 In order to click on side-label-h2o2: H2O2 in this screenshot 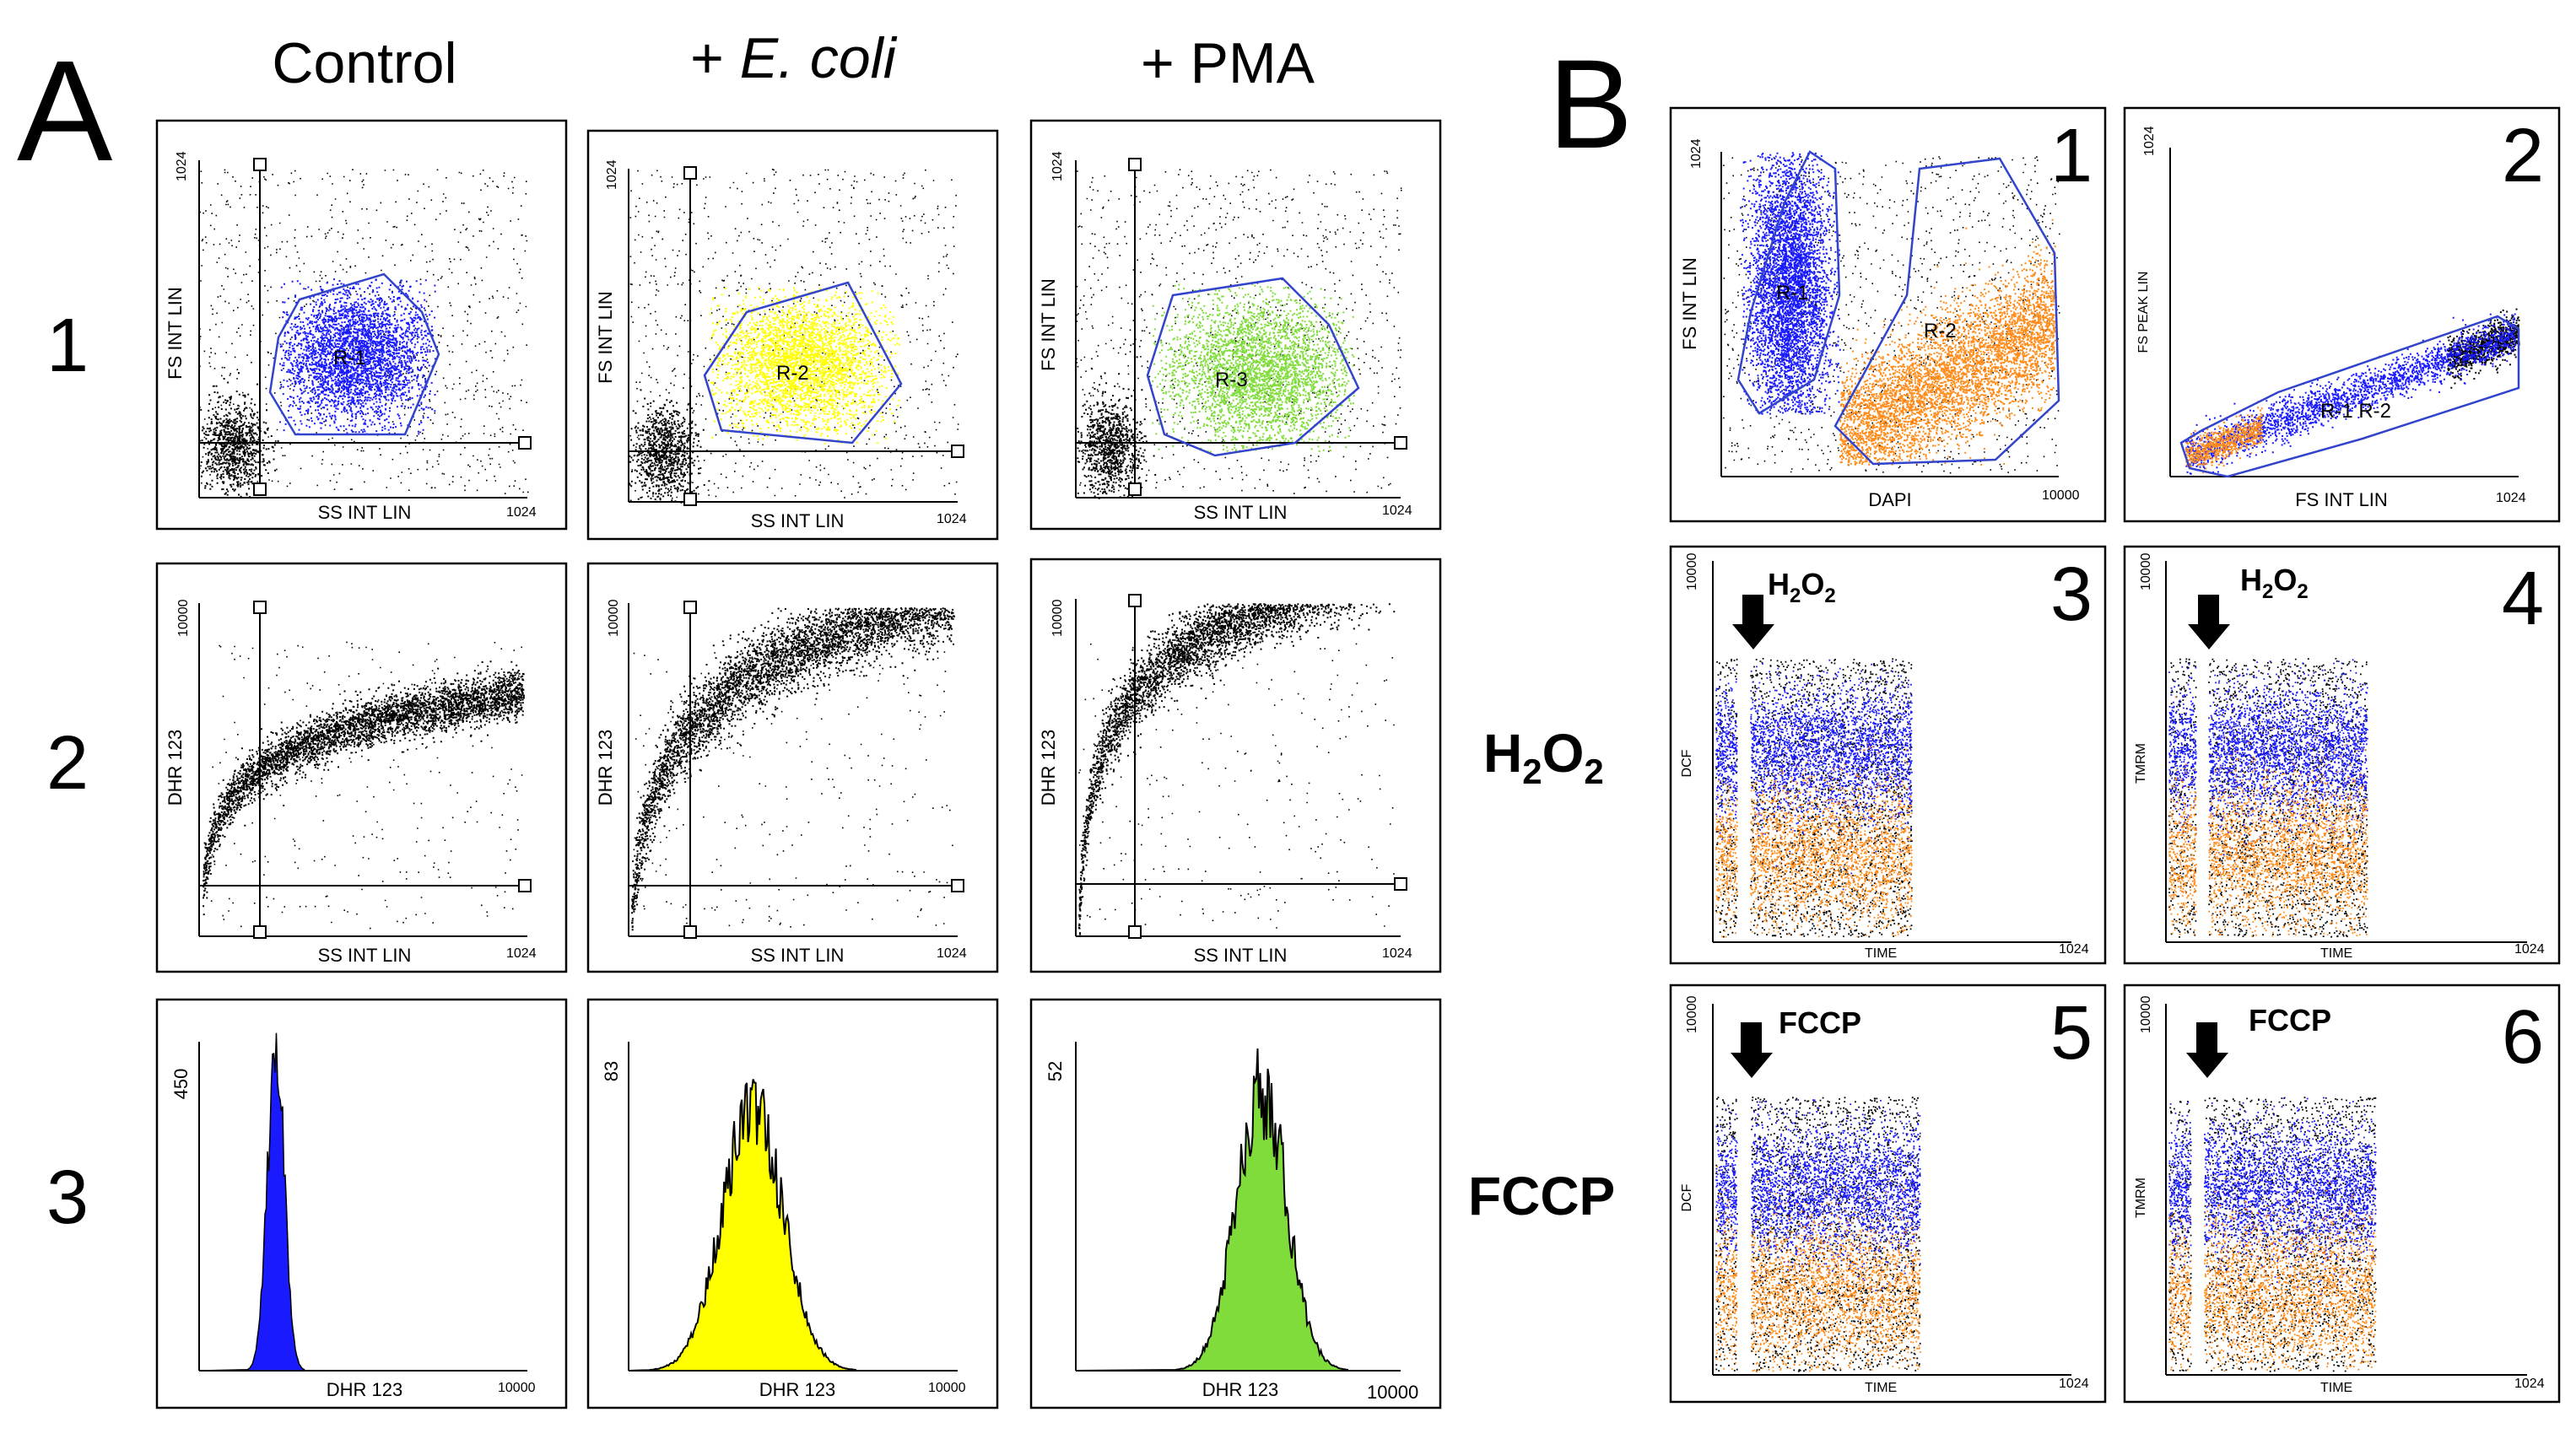, I will do `click(1543, 757)`.